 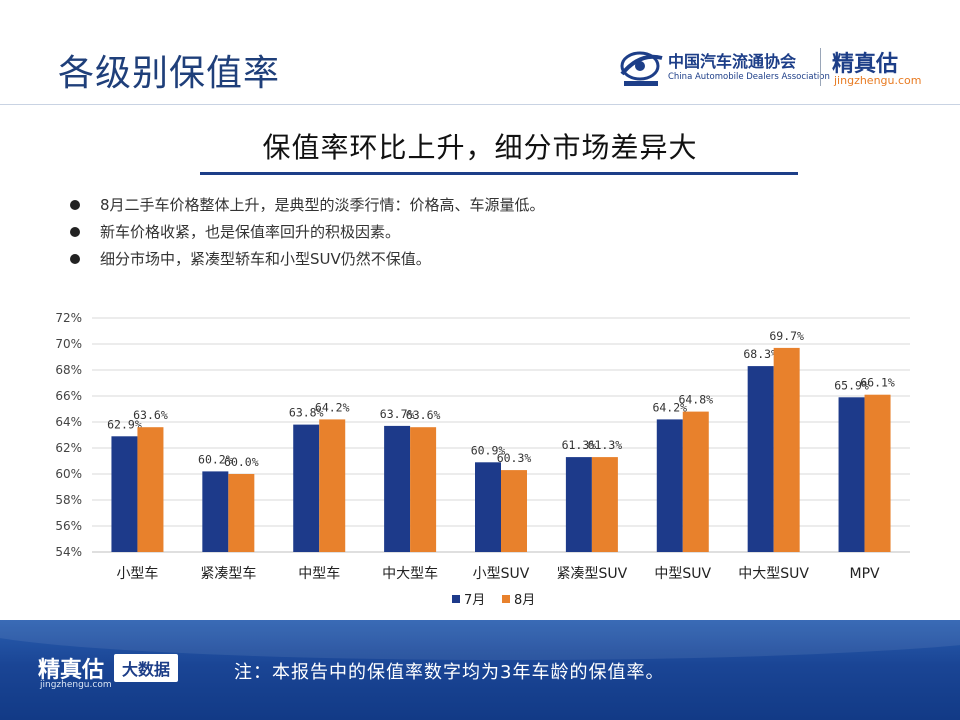 I want to click on y-tick-label: 62%, so click(x=68, y=448).